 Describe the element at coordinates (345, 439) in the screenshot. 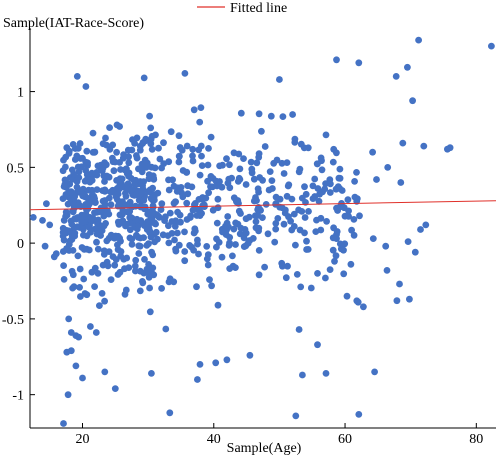

I see `x-tick-label: 60` at that location.